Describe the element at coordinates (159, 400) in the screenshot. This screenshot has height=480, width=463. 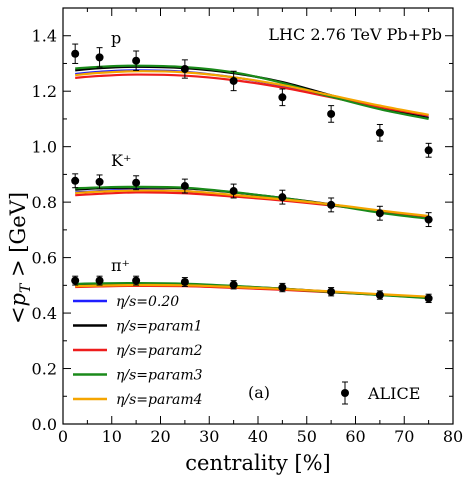
I see `legend-label-4: η/s=param4` at that location.